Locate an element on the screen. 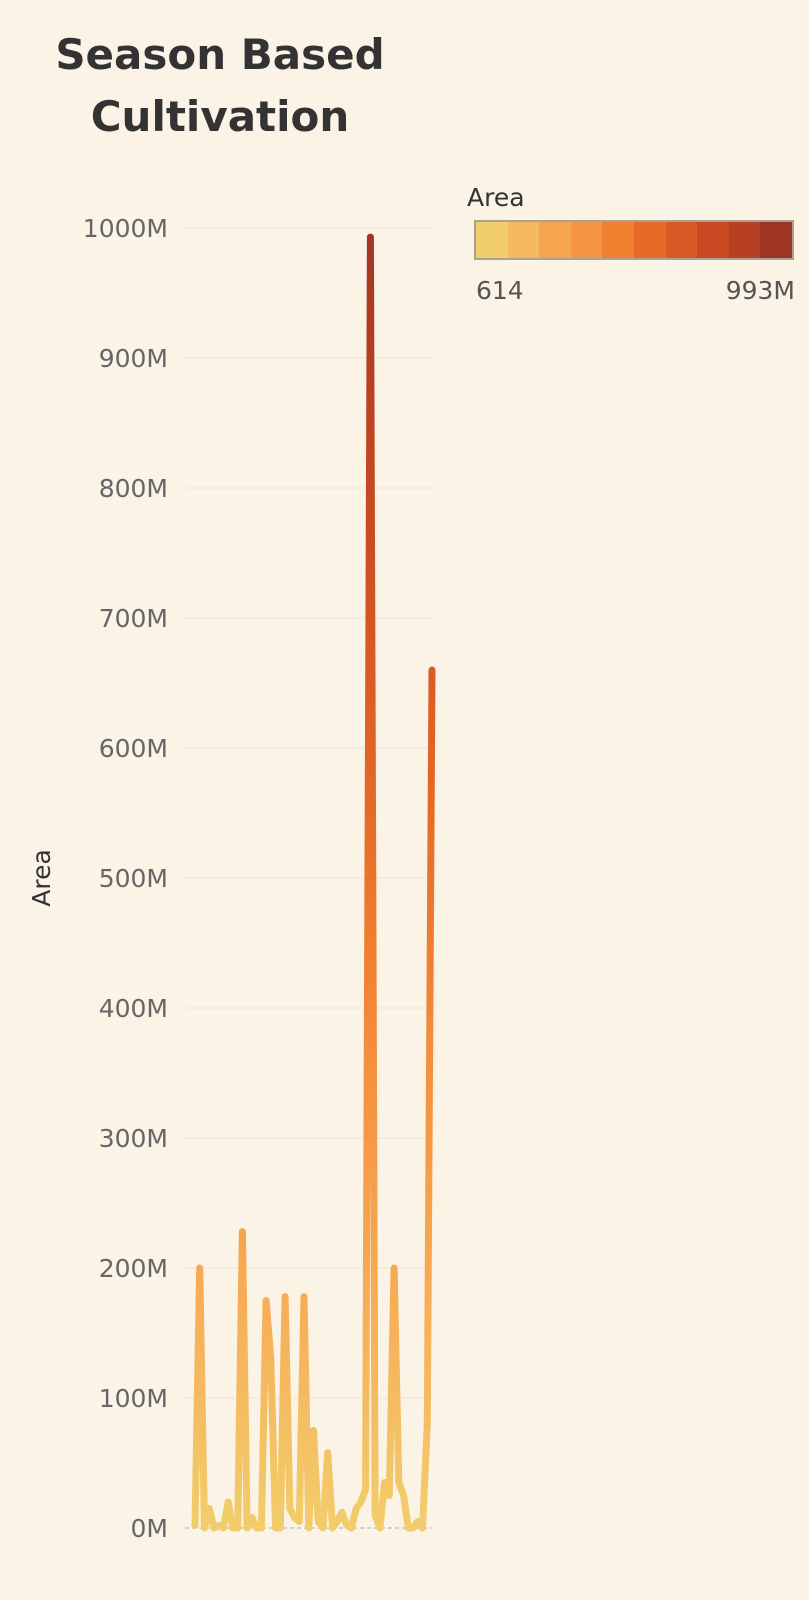 Image resolution: width=809 pixels, height=1600 pixels. y-tick-label: 400M is located at coordinates (133, 1008).